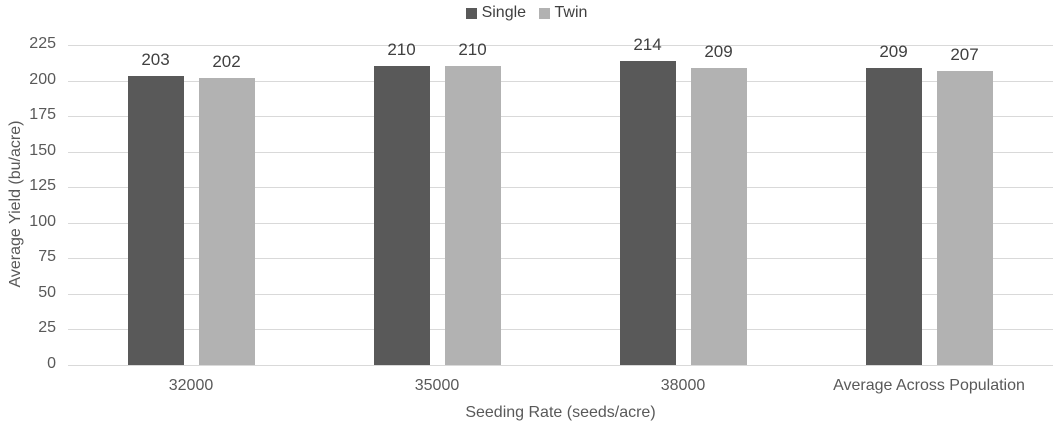 Image resolution: width=1053 pixels, height=427 pixels. I want to click on x-tick-label: Average Across Population, so click(929, 385).